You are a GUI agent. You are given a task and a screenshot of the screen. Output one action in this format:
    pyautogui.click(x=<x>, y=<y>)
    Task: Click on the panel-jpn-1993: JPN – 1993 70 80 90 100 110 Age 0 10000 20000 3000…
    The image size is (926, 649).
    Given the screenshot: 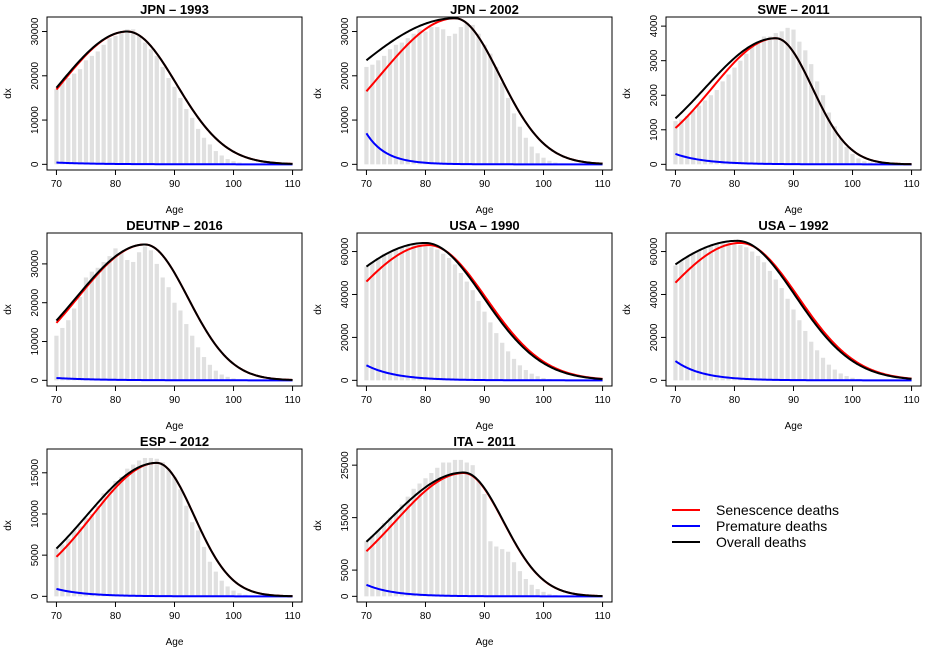 What is the action you would take?
    pyautogui.click(x=153, y=109)
    